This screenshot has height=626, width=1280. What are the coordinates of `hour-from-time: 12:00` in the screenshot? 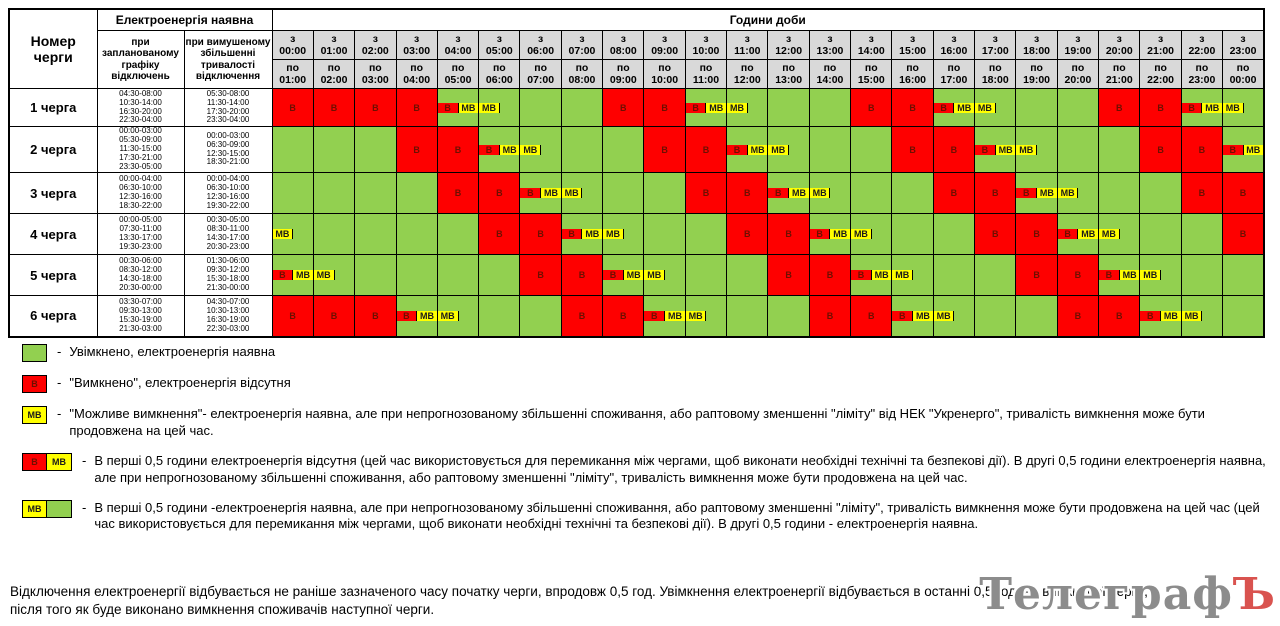 It's located at (789, 51).